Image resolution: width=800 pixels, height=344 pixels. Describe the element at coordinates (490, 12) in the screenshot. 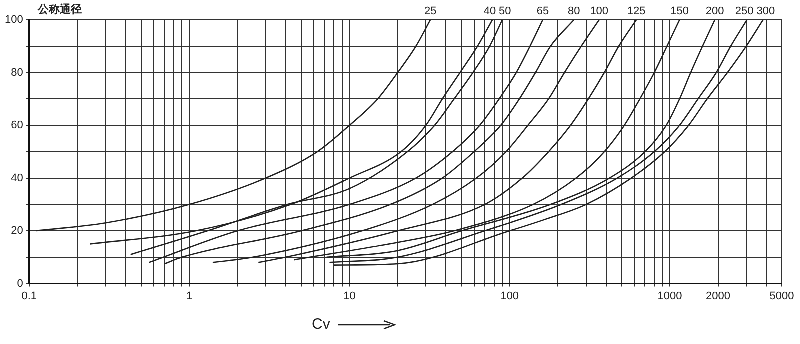

I see `series-label: 40` at that location.